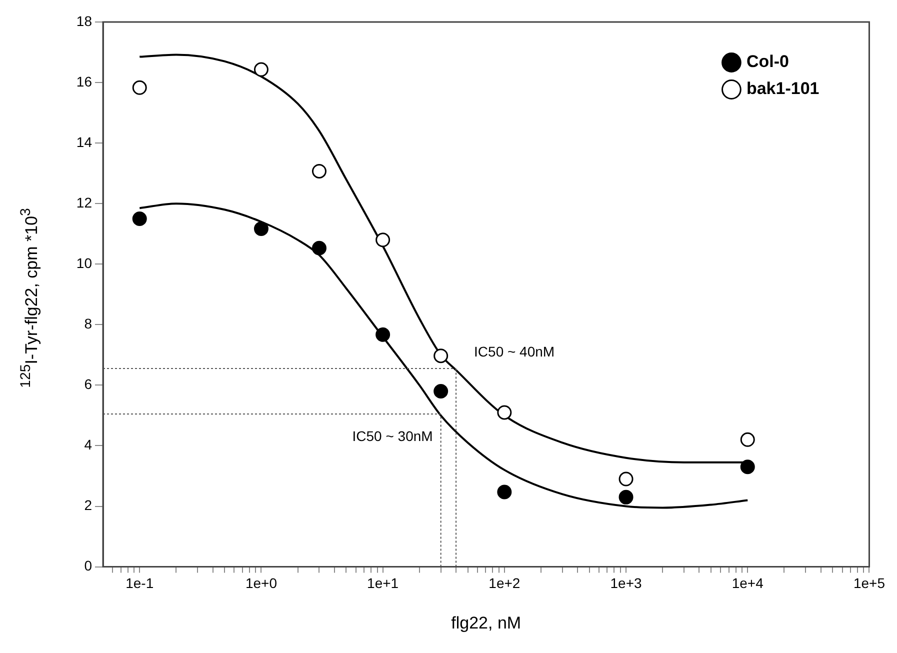 This screenshot has width=897, height=653. I want to click on x-tick-label: 1e+3, so click(626, 583).